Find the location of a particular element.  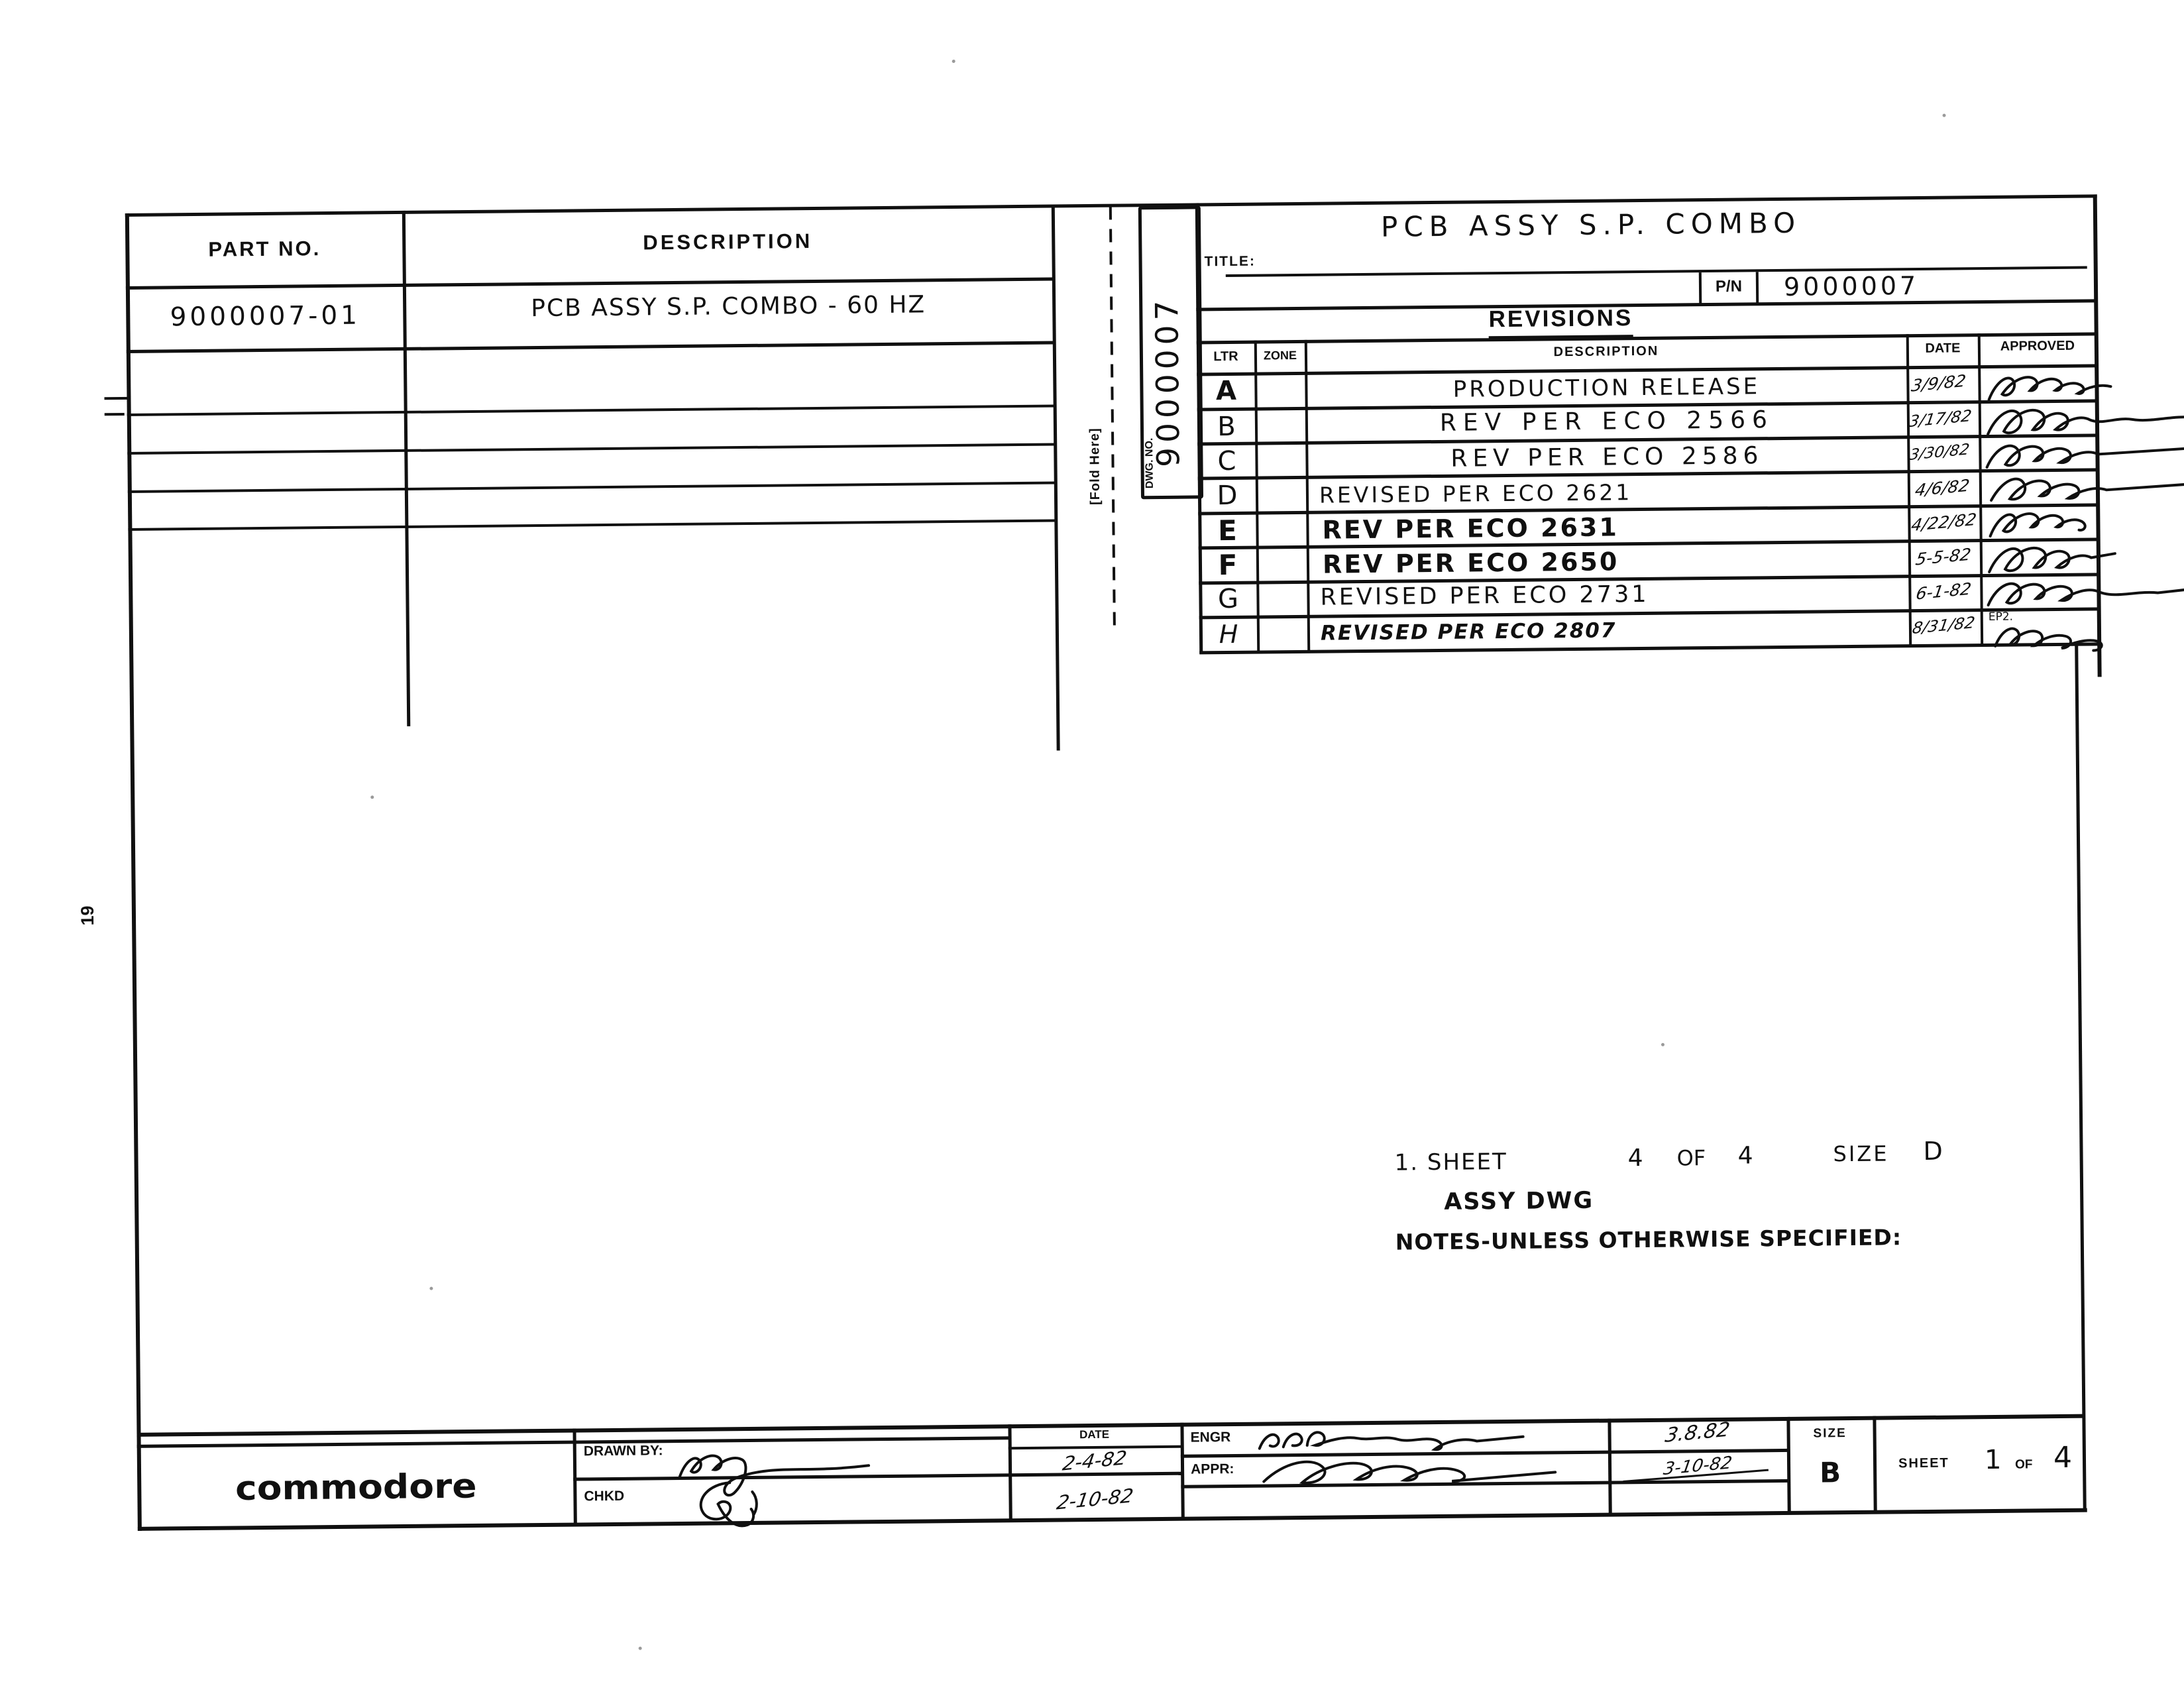

size-label: SIZE is located at coordinates (1830, 1433).